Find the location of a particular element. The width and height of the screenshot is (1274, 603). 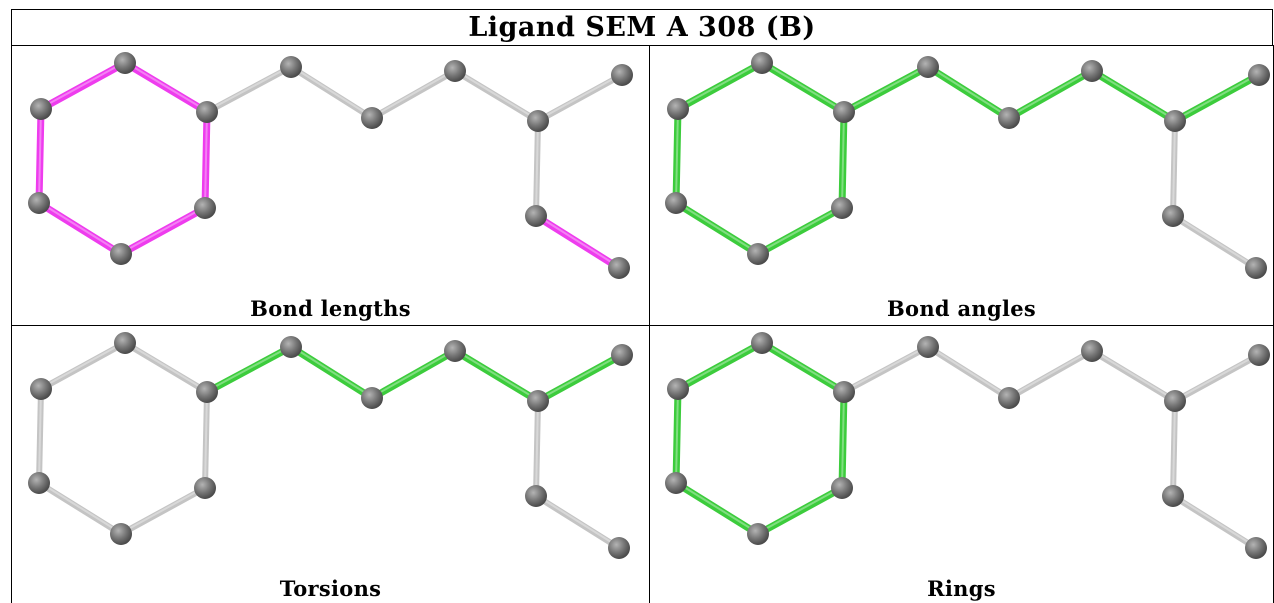

caption-rings: Rings is located at coordinates (961, 588).